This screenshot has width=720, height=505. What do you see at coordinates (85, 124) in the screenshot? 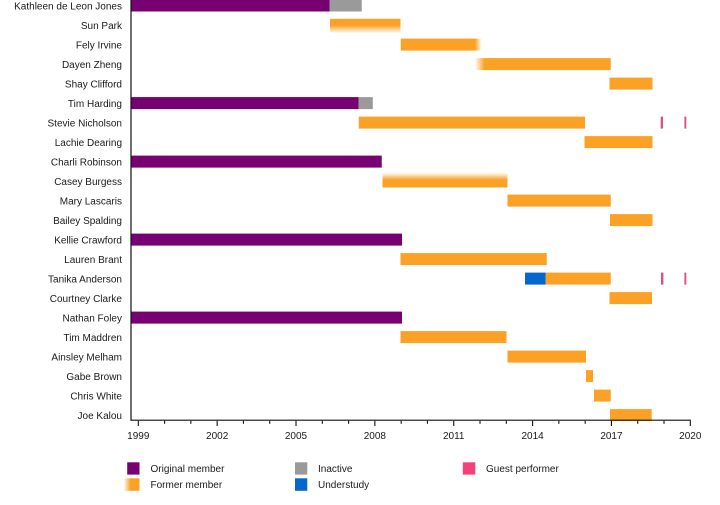
I see `svg-text: Stevie Nicholson` at bounding box center [85, 124].